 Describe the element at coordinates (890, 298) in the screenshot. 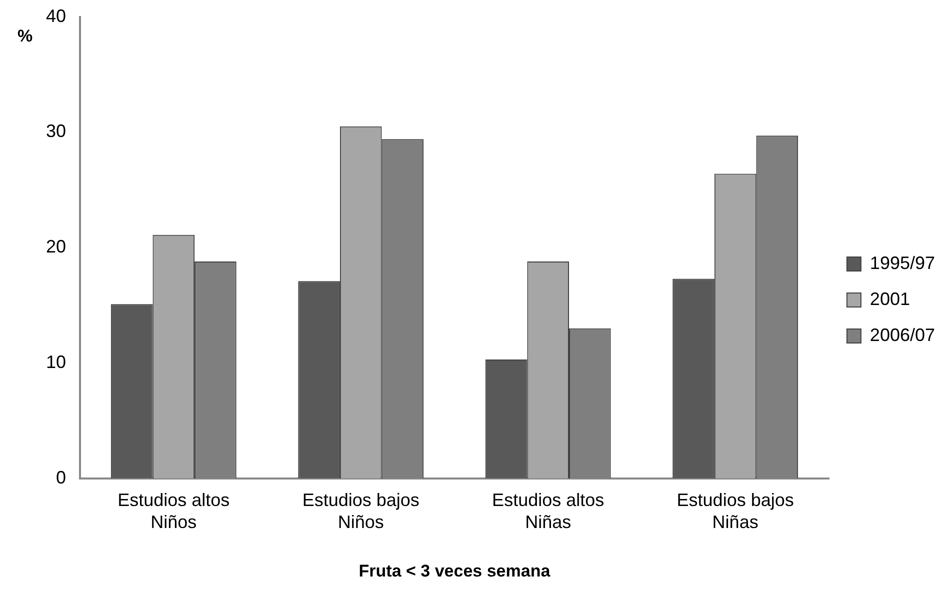

I see `legend-label: 2001` at that location.